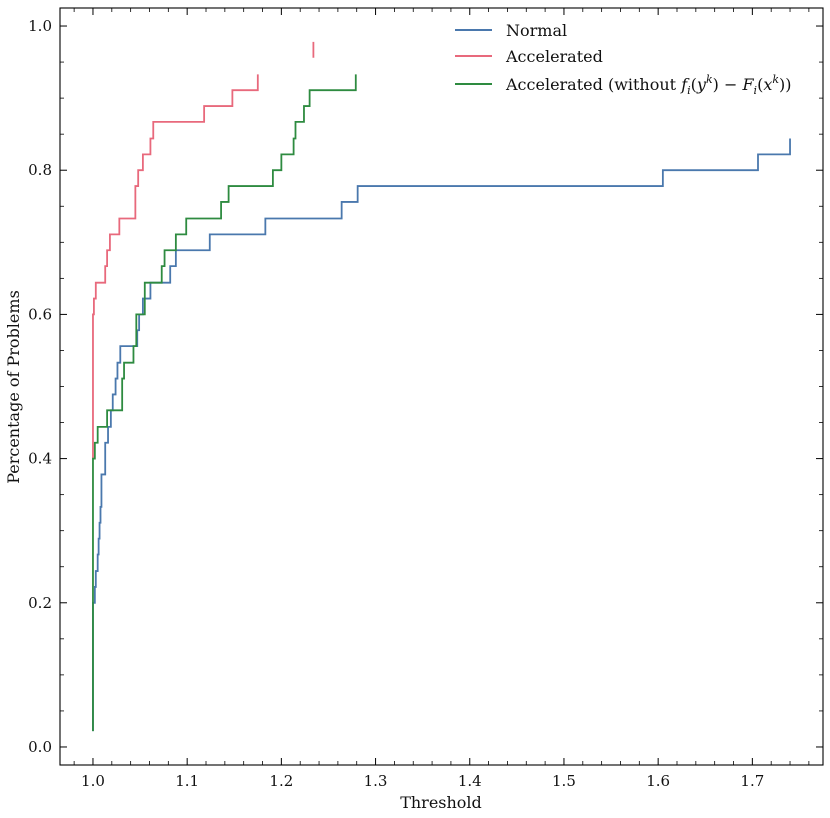 Image resolution: width=830 pixels, height=818 pixels. Describe the element at coordinates (13, 387) in the screenshot. I see `y-axis-label: Percentage of Problems` at that location.